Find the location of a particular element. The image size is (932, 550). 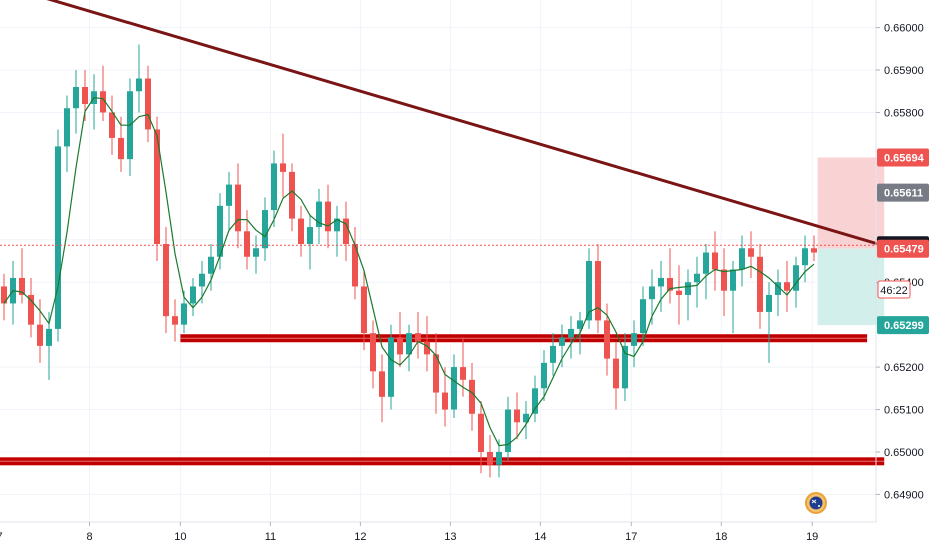

y-tick-label: 0.64900 is located at coordinates (904, 495).